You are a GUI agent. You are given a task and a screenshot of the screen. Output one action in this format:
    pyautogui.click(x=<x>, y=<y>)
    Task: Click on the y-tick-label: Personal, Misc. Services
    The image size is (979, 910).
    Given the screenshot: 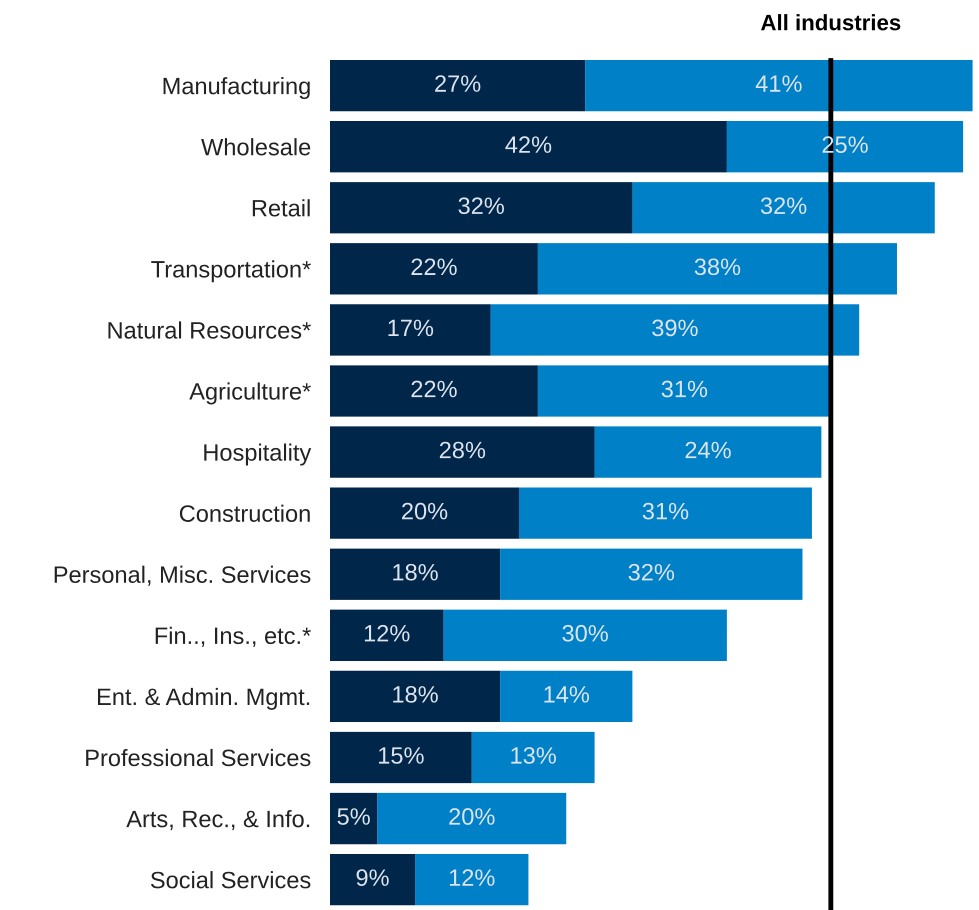 What is the action you would take?
    pyautogui.click(x=182, y=576)
    